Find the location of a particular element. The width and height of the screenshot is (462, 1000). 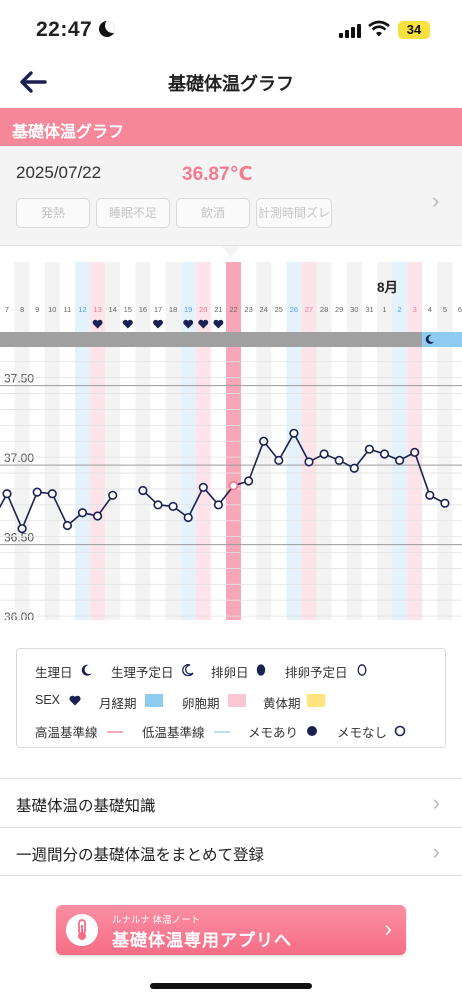

y-tick-label: 36.50 is located at coordinates (19, 538).